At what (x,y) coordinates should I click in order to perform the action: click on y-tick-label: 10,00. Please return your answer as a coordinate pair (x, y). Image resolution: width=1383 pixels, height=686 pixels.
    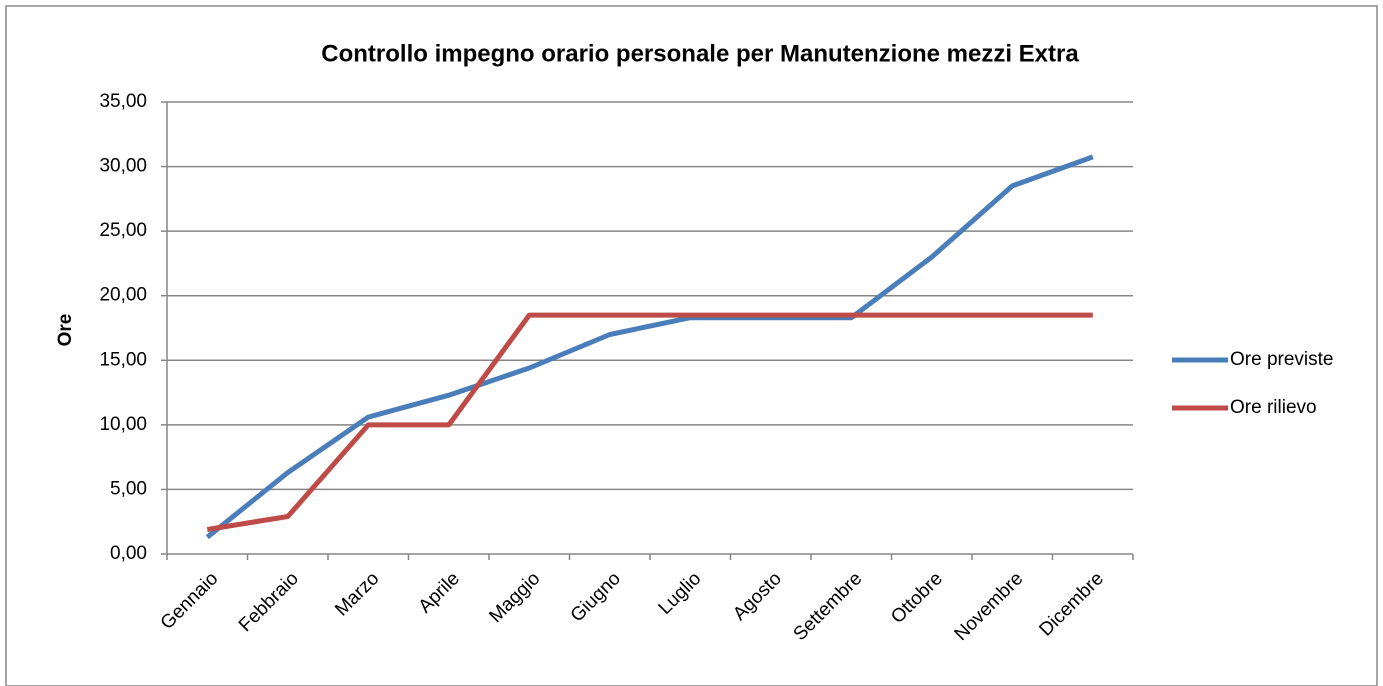
    Looking at the image, I should click on (123, 424).